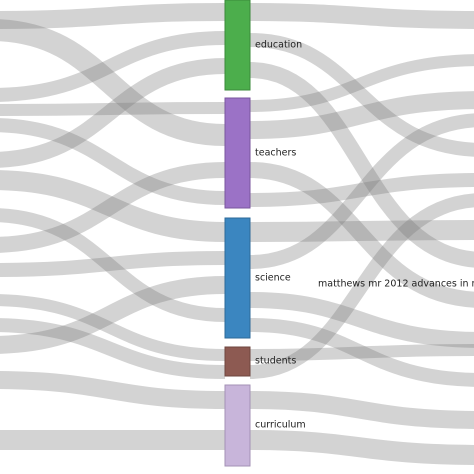  I want to click on node-label: teachers, so click(275, 153).